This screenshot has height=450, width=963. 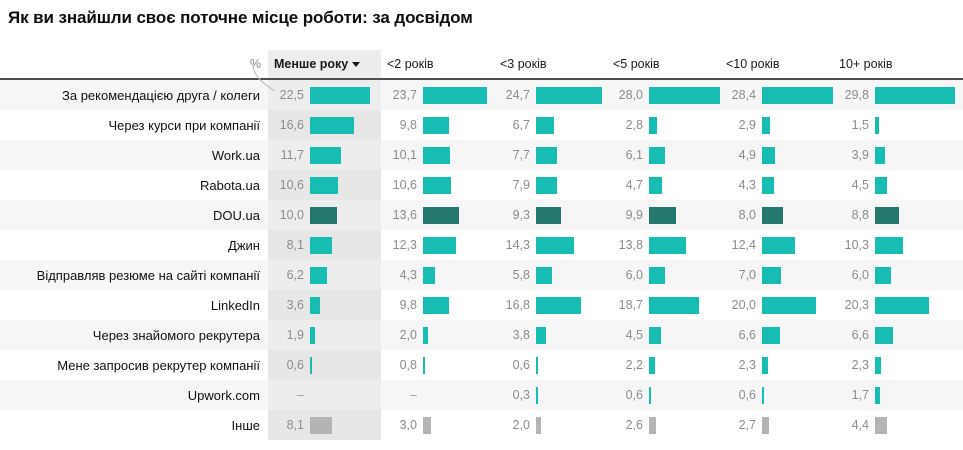 What do you see at coordinates (743, 305) in the screenshot?
I see `cell-value: 20,0` at bounding box center [743, 305].